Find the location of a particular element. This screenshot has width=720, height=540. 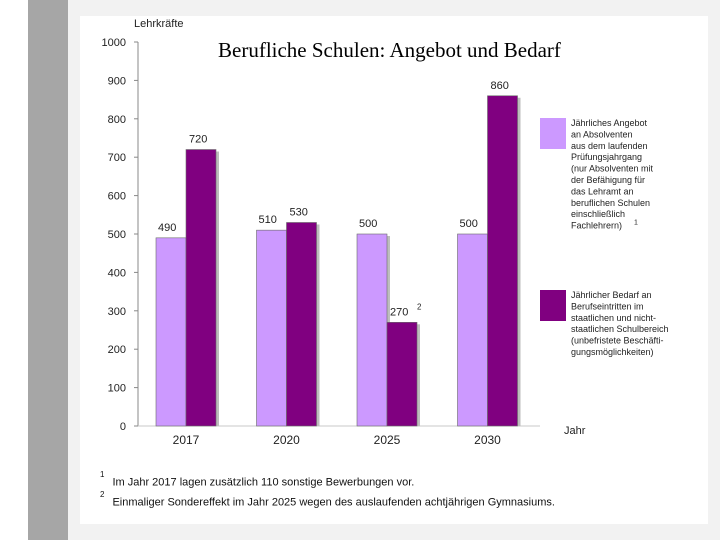

bar-bedarf-2017 is located at coordinates (201, 288).